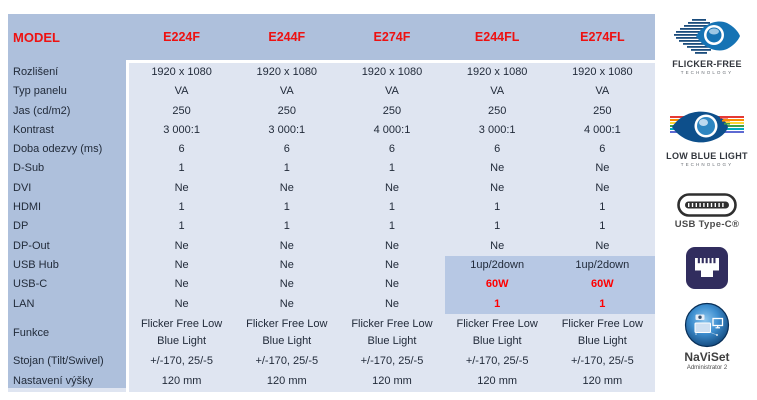 Image resolution: width=757 pixels, height=400 pixels. What do you see at coordinates (36, 264) in the screenshot?
I see `row-label: USB Hub` at bounding box center [36, 264].